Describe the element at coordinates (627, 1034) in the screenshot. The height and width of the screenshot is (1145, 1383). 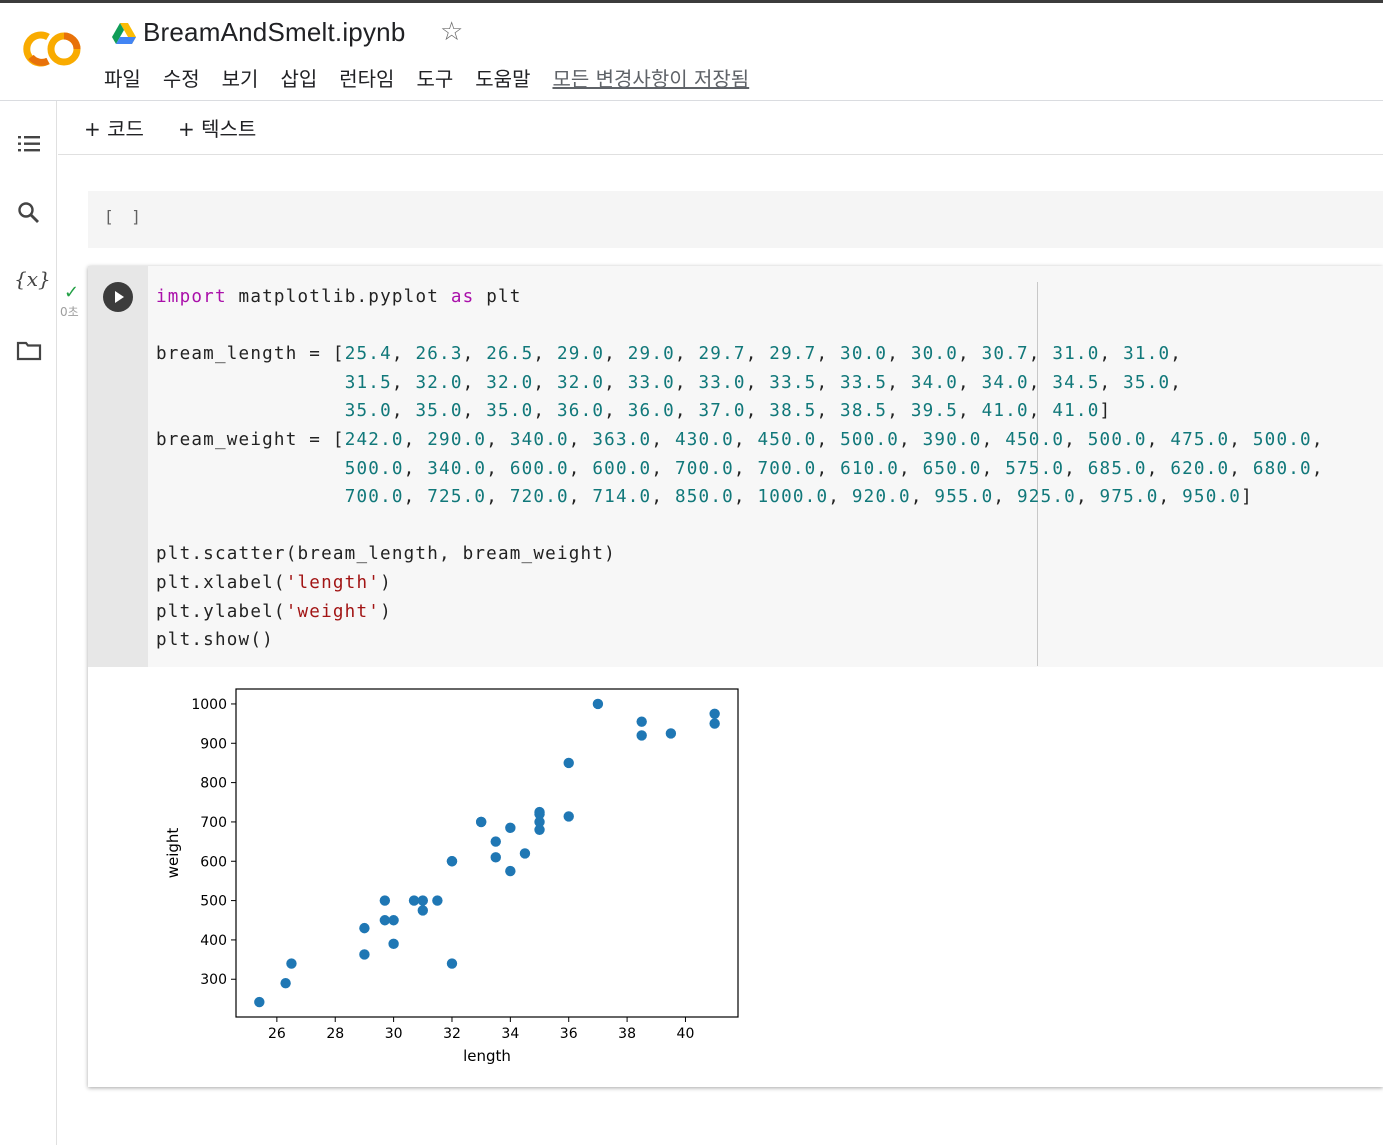
I see `x-tick-label: 38` at that location.